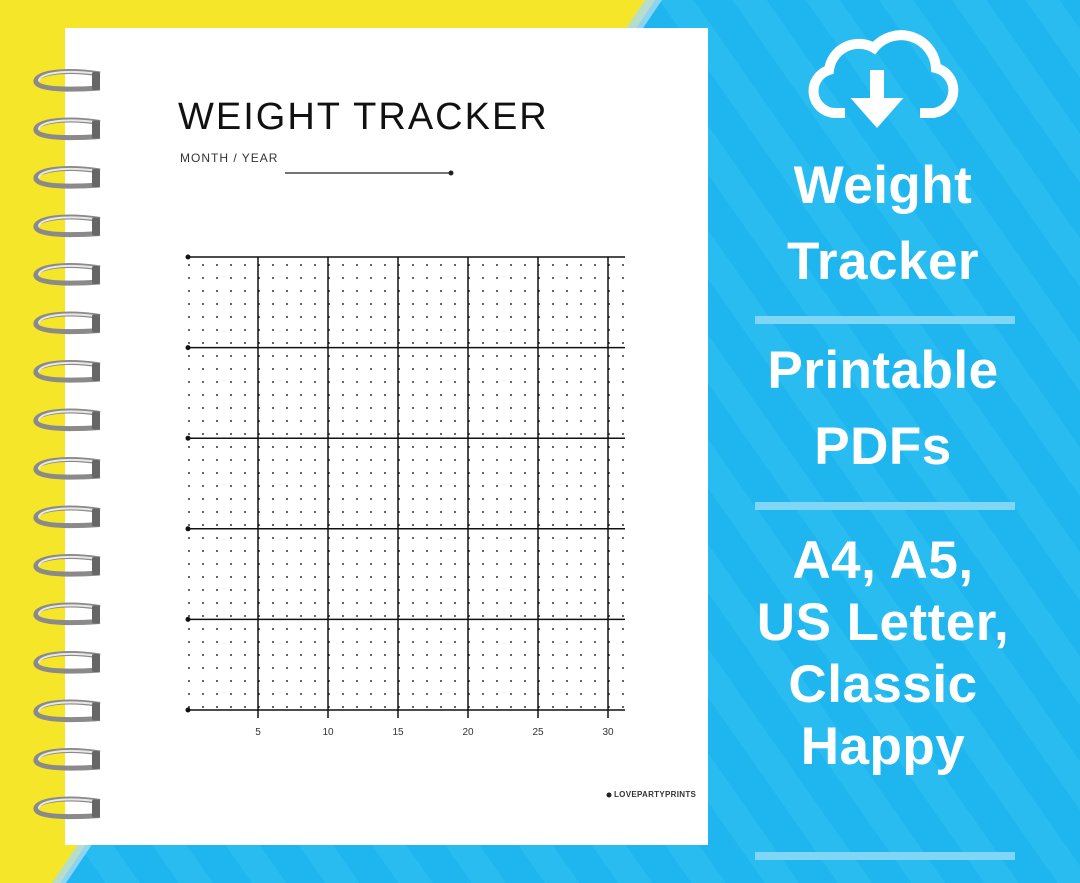 This screenshot has width=1080, height=883. I want to click on day-label: 30, so click(608, 732).